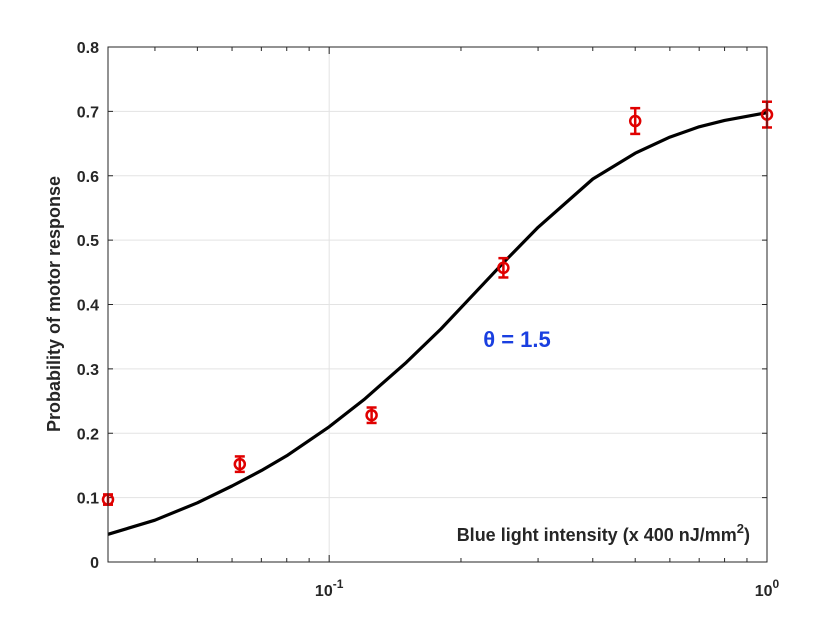 The height and width of the screenshot is (630, 840). What do you see at coordinates (88, 499) in the screenshot?
I see `y-tick-label: 0.1` at bounding box center [88, 499].